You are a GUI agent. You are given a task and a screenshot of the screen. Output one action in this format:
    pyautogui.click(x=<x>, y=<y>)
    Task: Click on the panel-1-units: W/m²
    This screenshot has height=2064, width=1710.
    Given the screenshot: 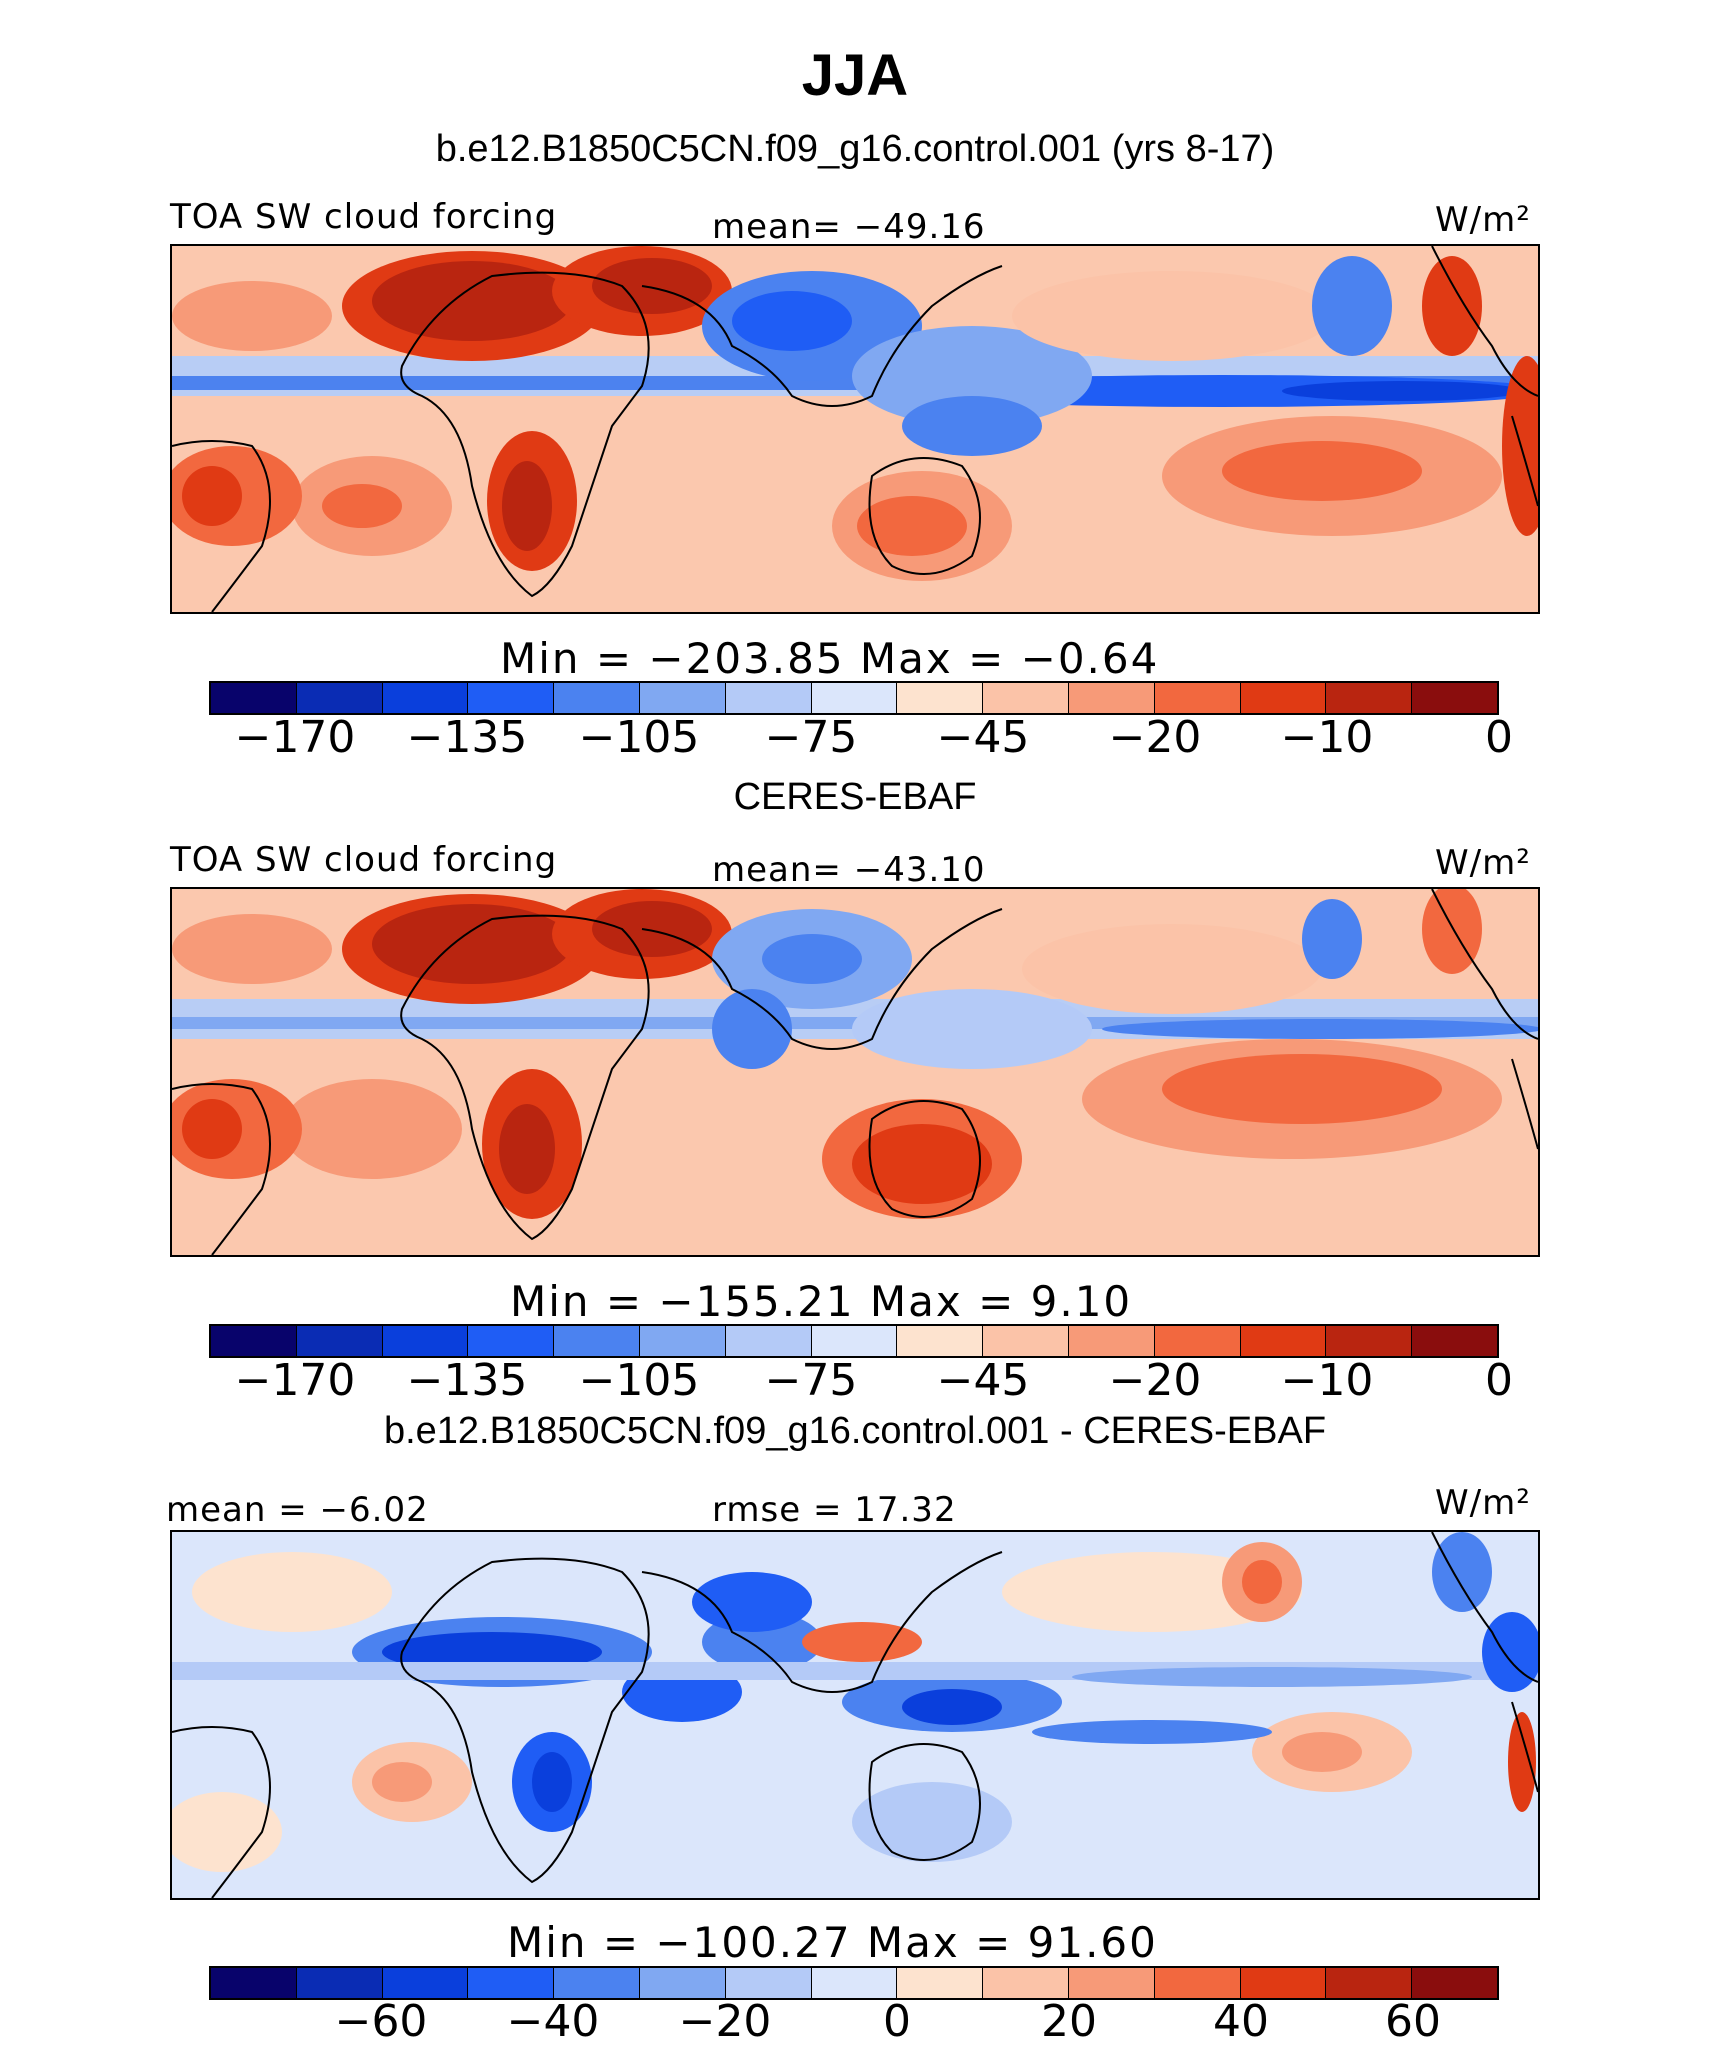 What is the action you would take?
    pyautogui.click(x=1483, y=220)
    